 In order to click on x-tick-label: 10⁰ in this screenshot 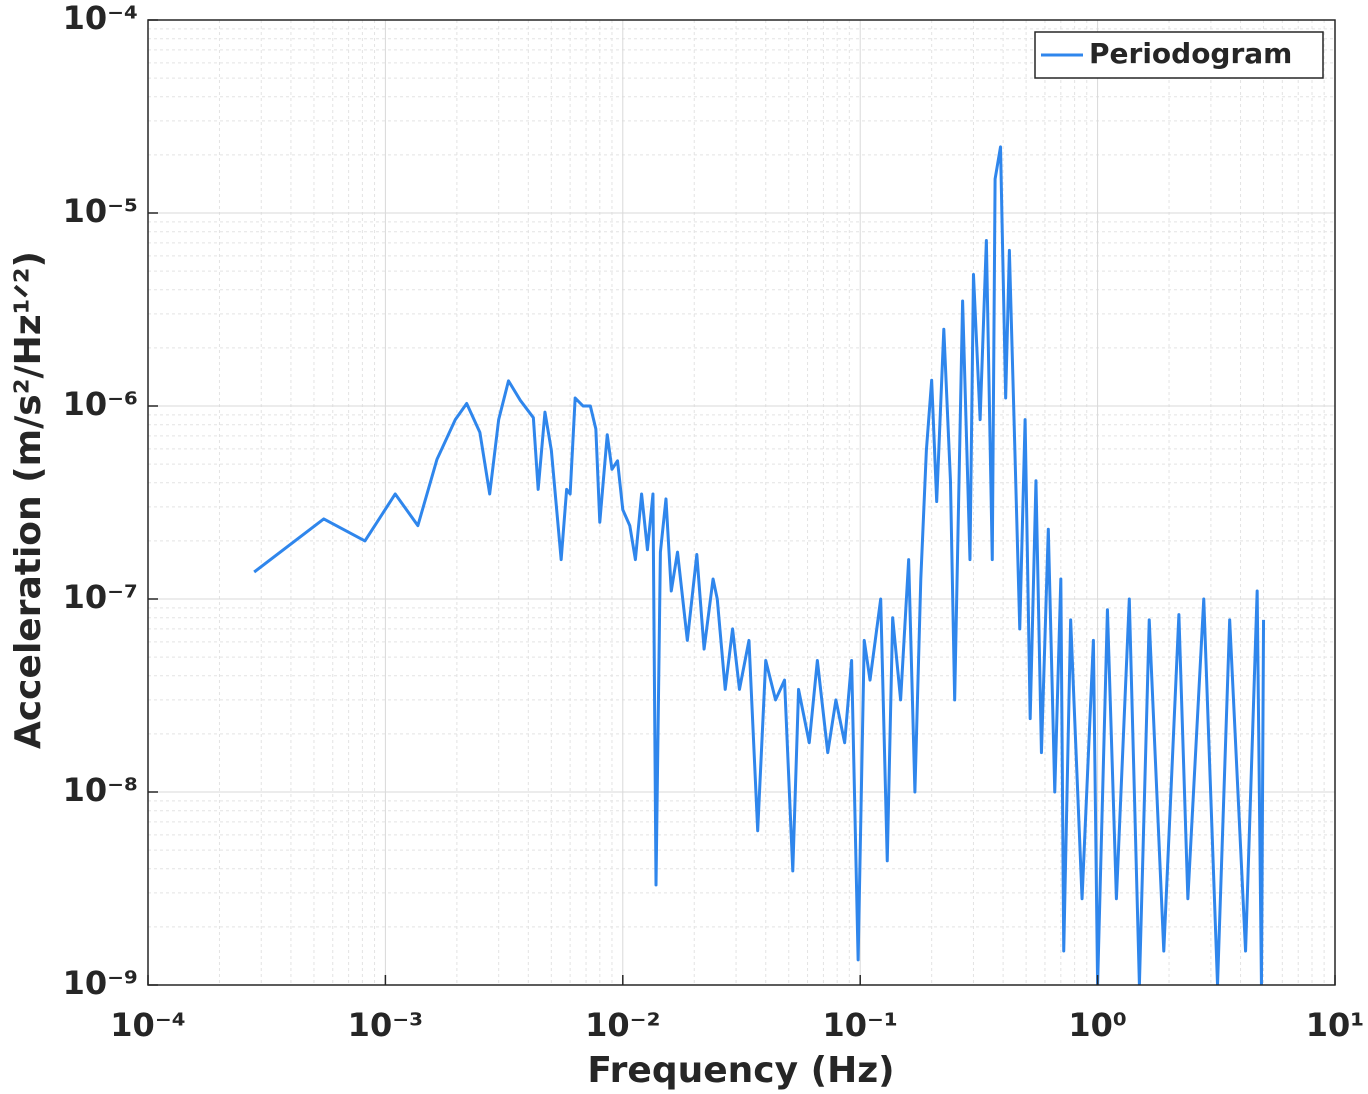, I will do `click(1097, 1025)`.